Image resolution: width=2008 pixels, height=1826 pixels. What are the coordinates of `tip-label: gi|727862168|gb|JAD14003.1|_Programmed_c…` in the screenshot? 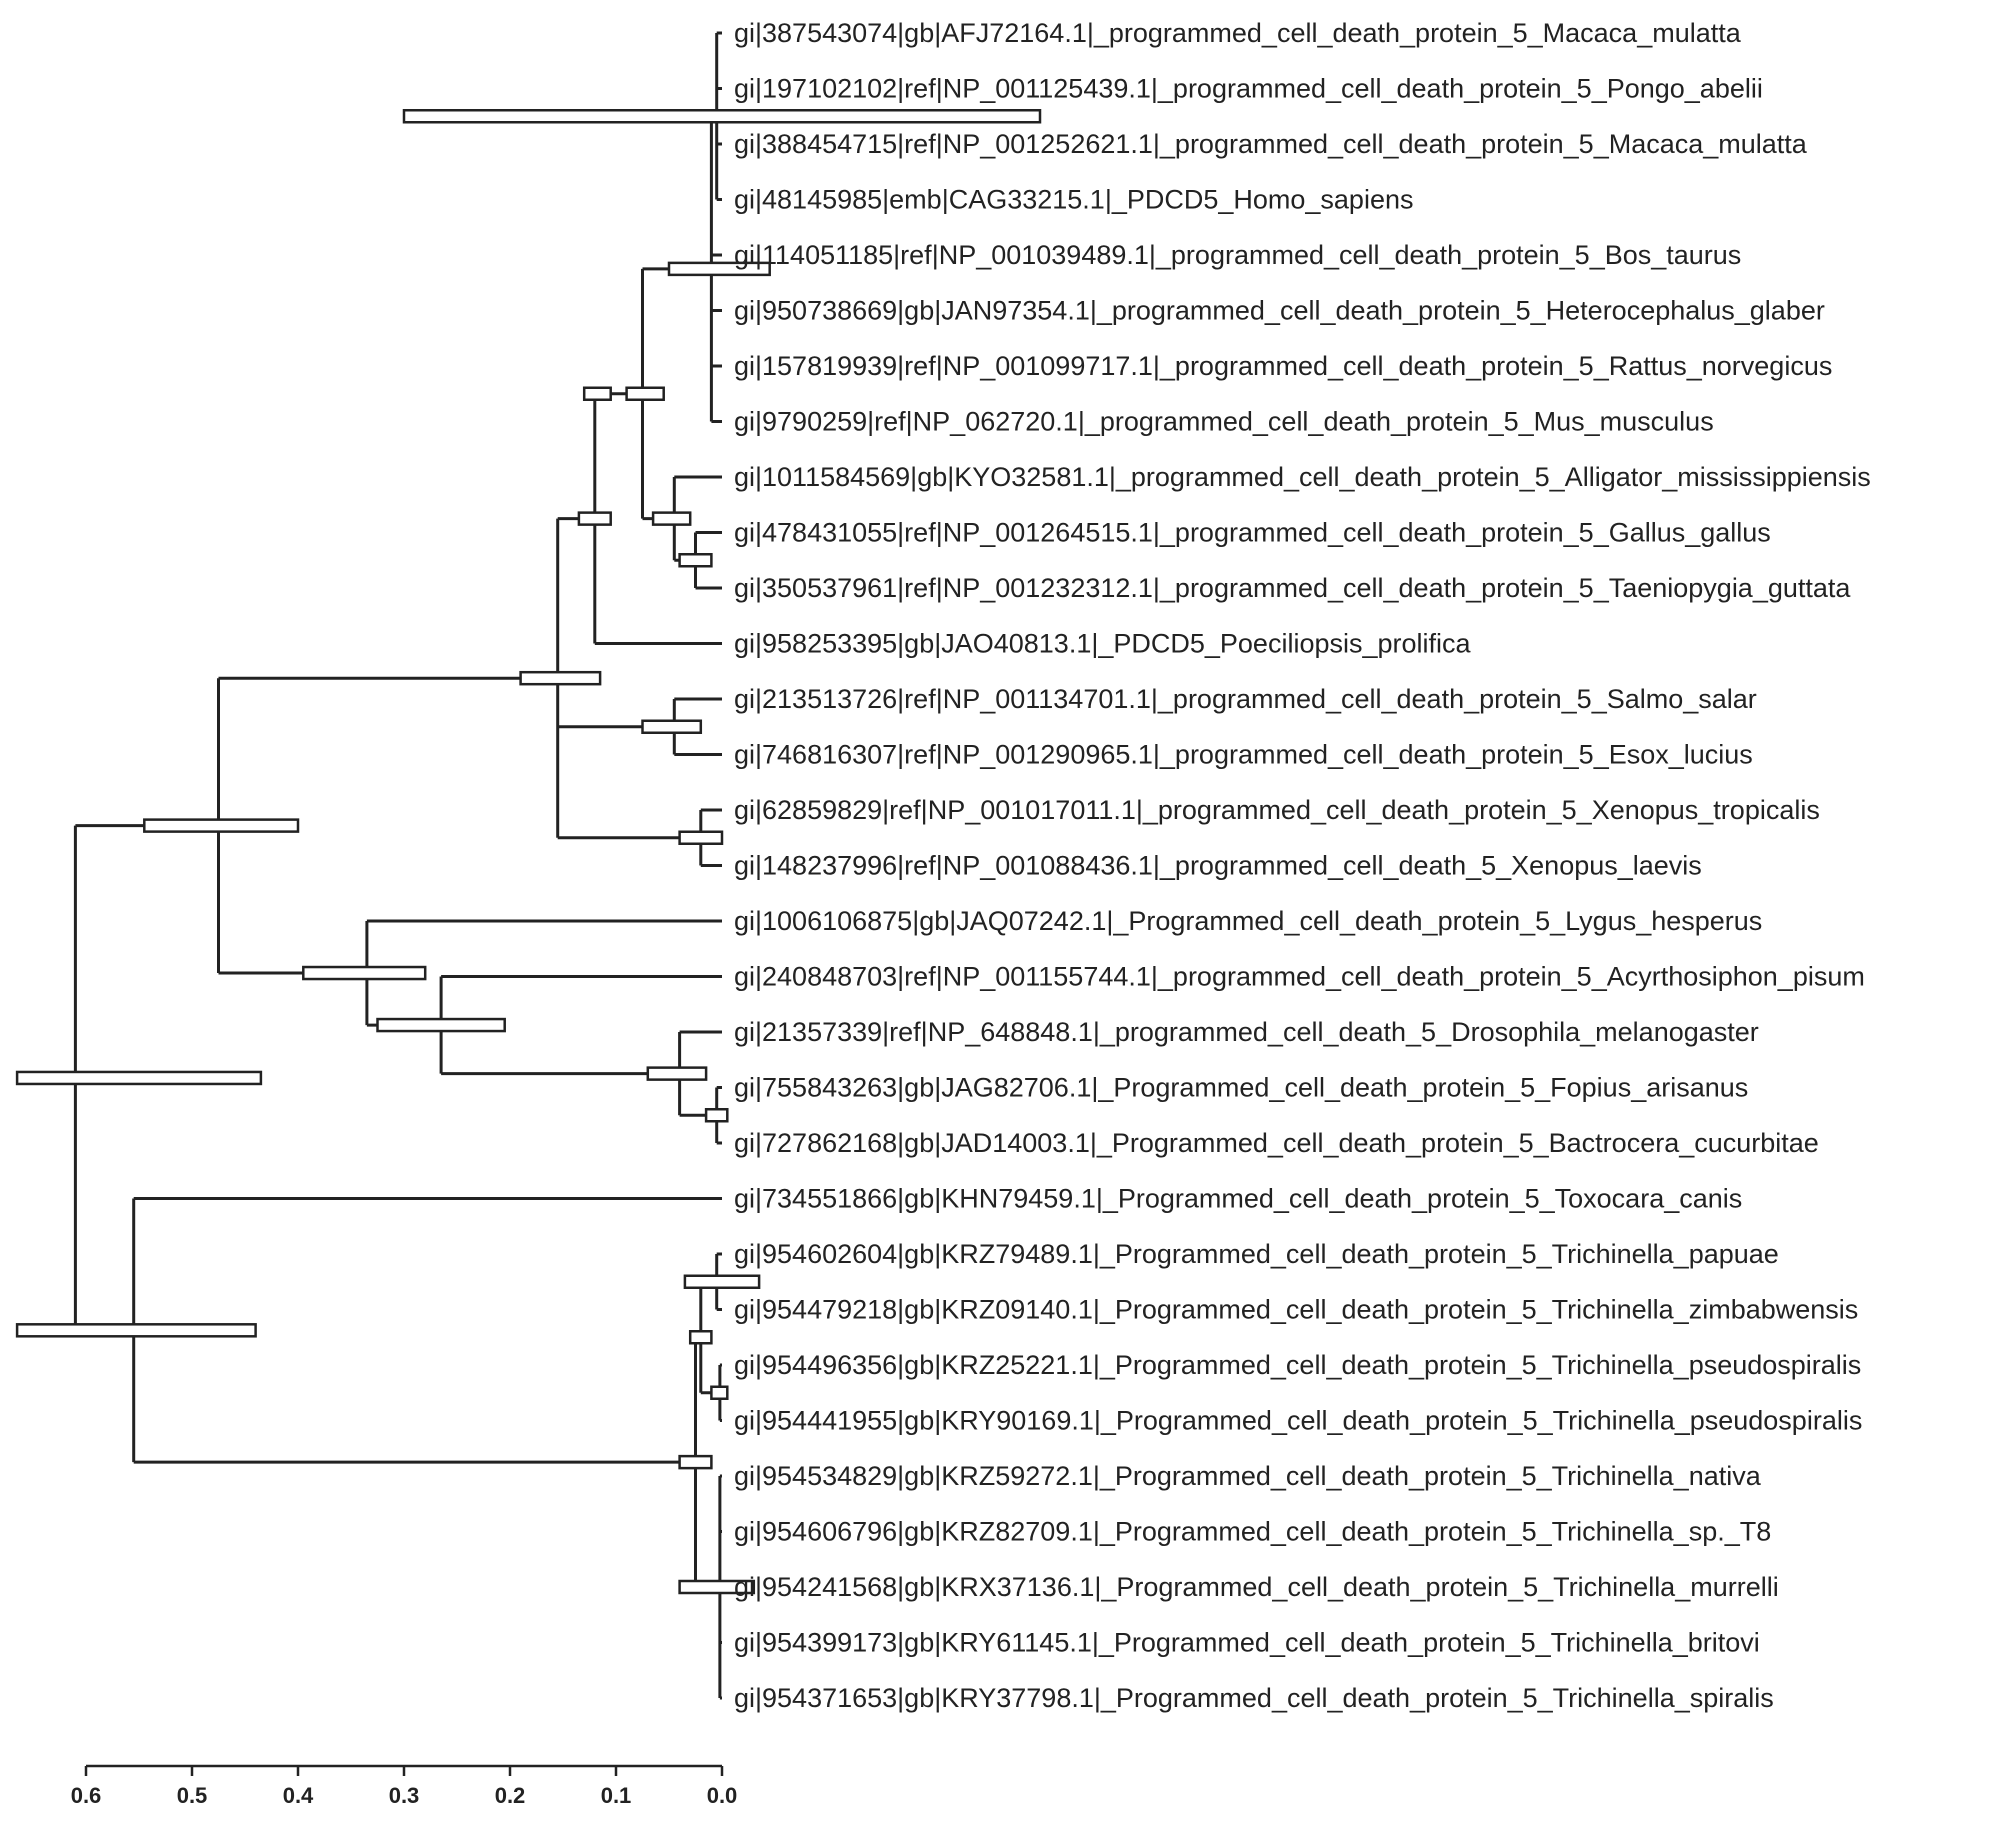 It's located at (1276, 1143).